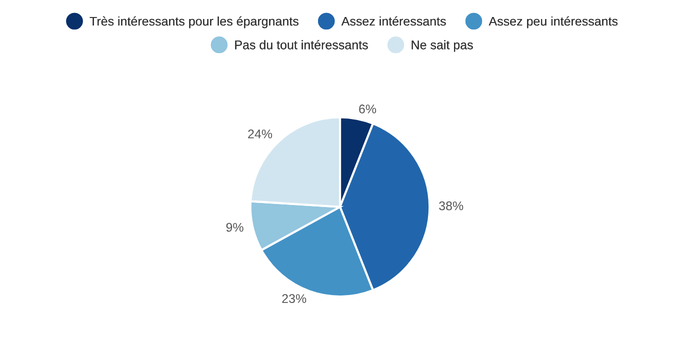 The width and height of the screenshot is (680, 340). Describe the element at coordinates (301, 45) in the screenshot. I see `legend-label: Pas du tout intéressants` at that location.